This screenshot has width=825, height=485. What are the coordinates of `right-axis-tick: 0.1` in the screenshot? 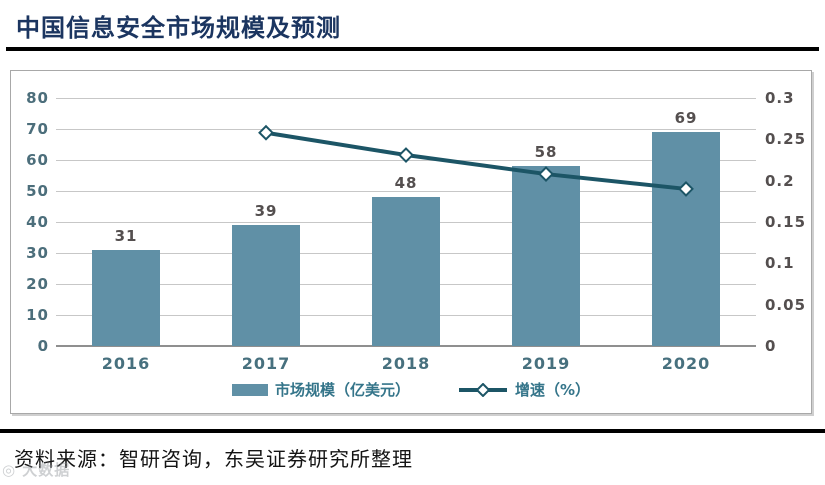 It's located at (780, 263).